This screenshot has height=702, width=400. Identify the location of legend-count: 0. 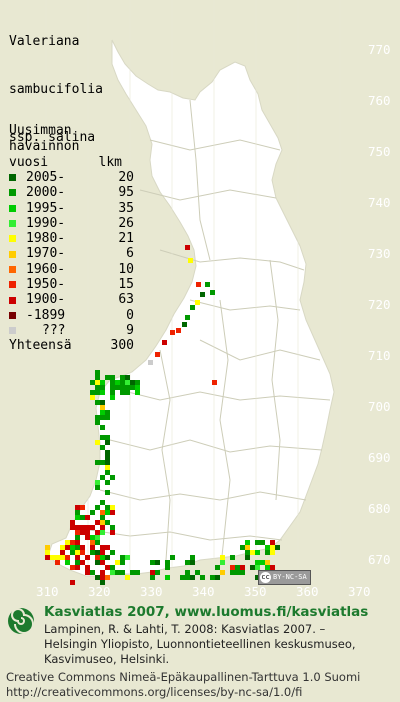
(130, 315).